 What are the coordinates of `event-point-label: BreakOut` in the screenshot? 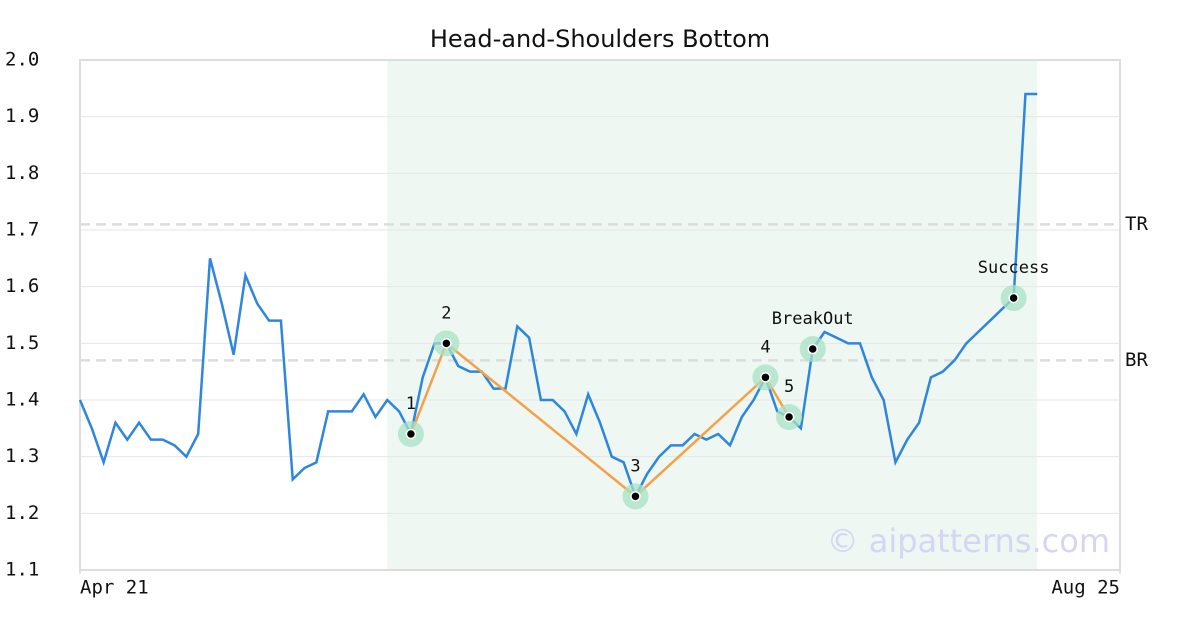 It's located at (813, 319).